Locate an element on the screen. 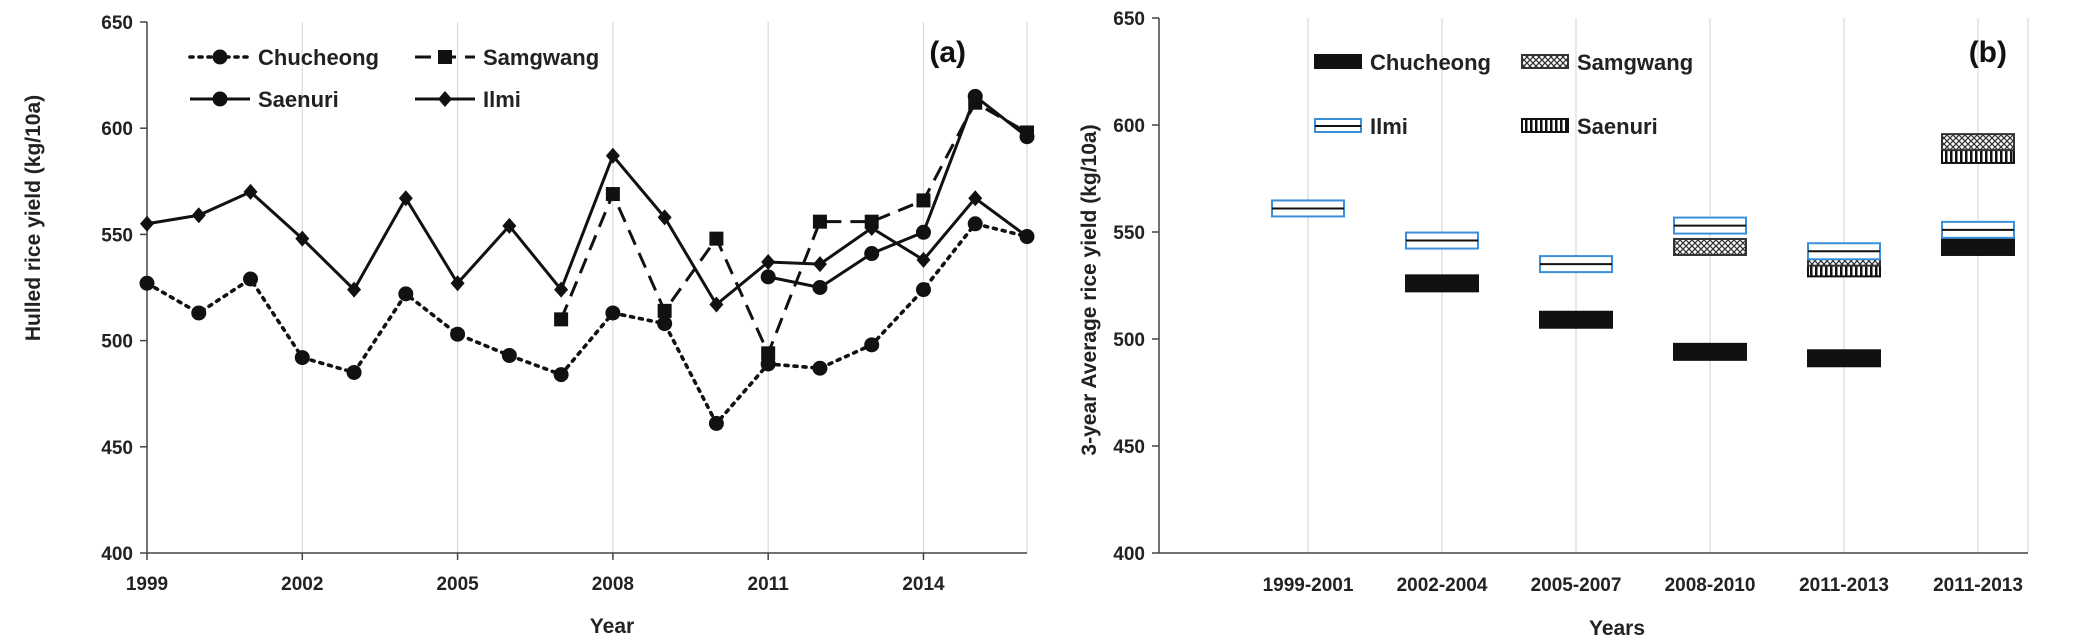  panel-b-y-tick-label: 650 is located at coordinates (1129, 19).